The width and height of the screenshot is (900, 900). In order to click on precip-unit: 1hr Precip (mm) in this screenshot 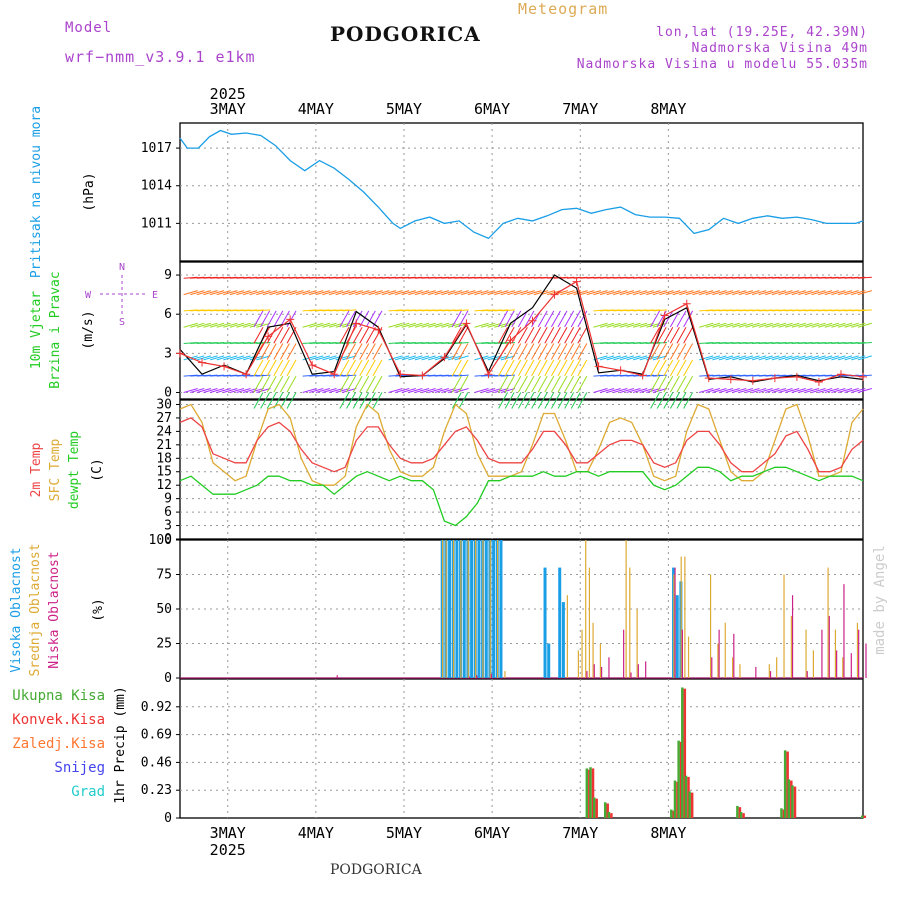, I will do `click(120, 744)`.